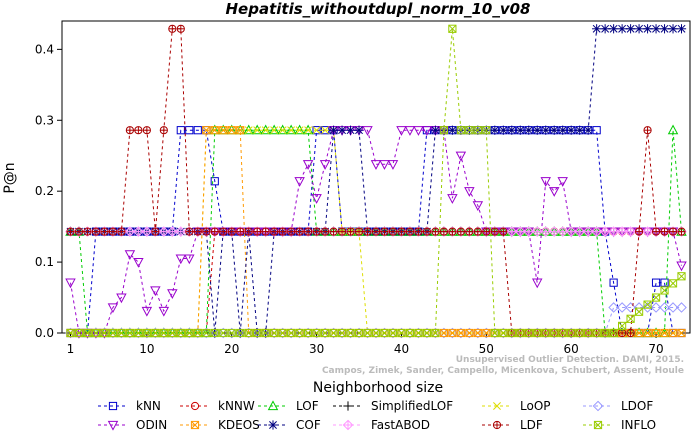 The image size is (694, 434). What do you see at coordinates (535, 406) in the screenshot?
I see `legend-label: LoOP` at bounding box center [535, 406].